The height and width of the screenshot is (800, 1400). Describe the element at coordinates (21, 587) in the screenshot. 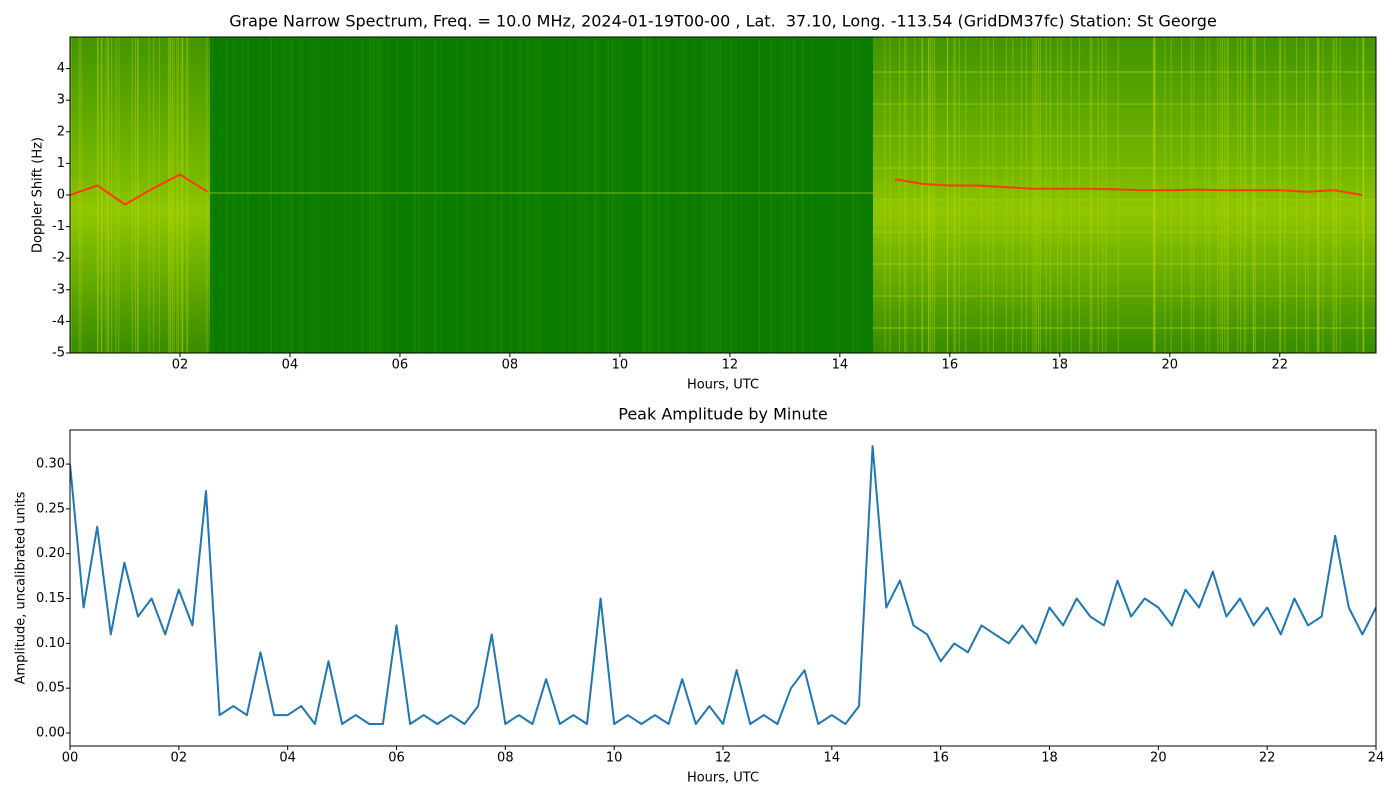

I see `y-axis-label: Amplitude, uncalibrated units` at that location.